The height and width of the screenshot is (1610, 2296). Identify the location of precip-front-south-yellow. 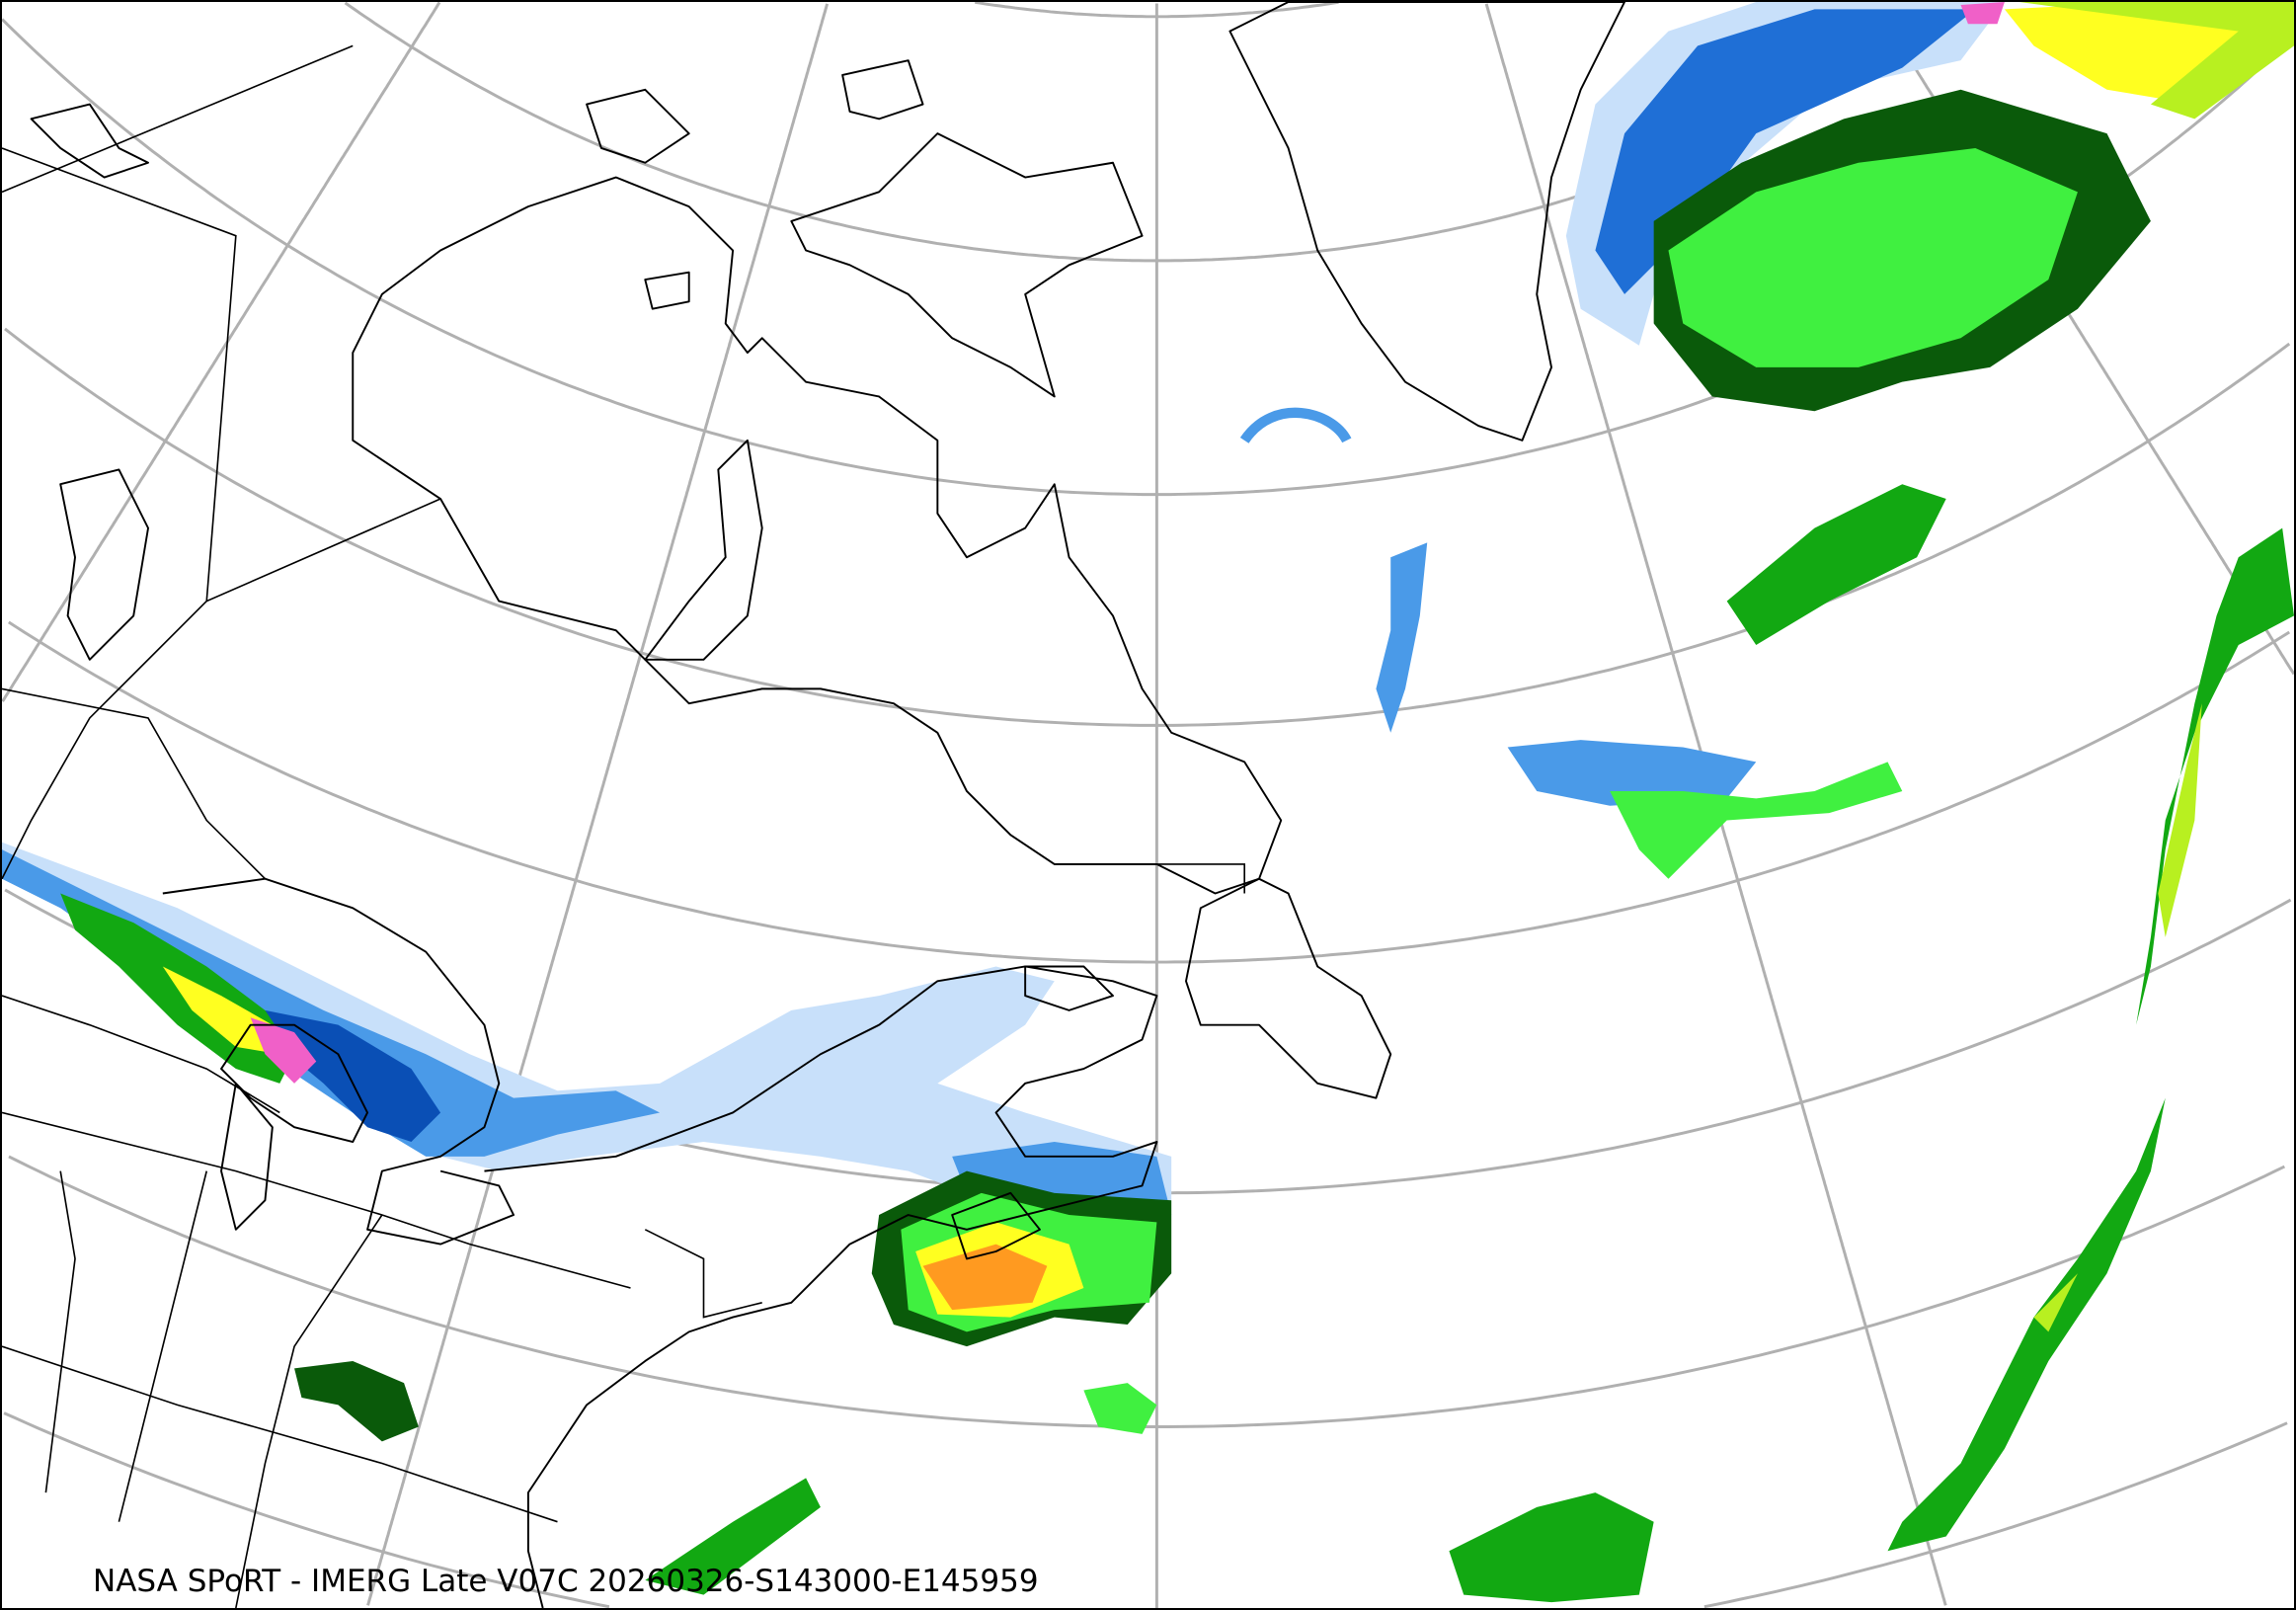
(2055, 1302).